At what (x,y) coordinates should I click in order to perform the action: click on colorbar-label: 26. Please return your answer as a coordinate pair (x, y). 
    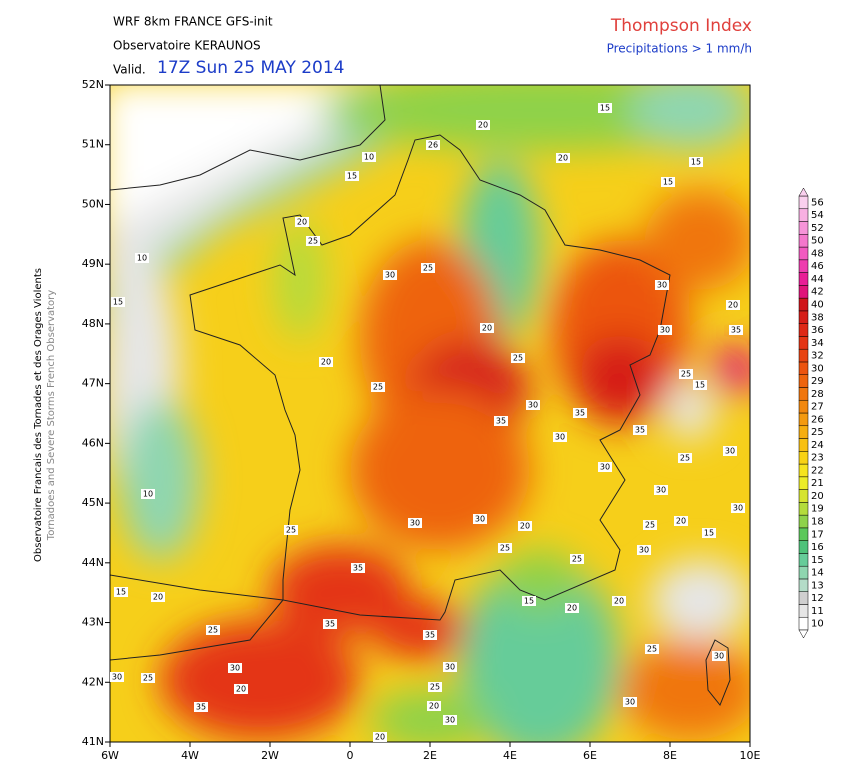
    Looking at the image, I should click on (817, 419).